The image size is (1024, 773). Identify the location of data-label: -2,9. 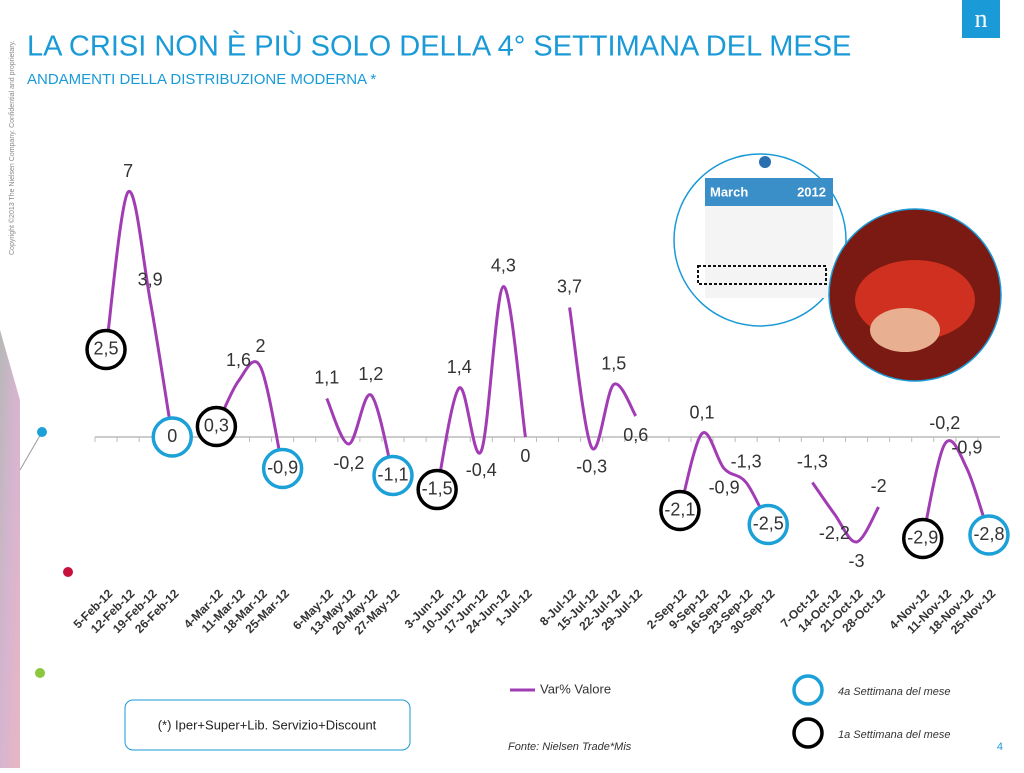
(922, 537).